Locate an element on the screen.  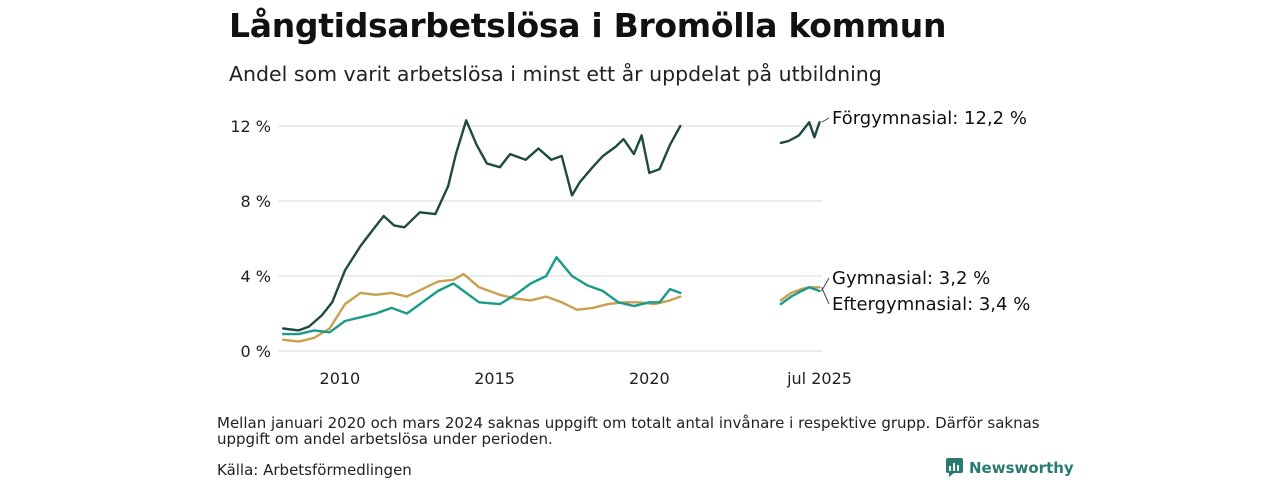
series-end-label-gymnasial: Gymnasial: 3,2 % is located at coordinates (911, 278).